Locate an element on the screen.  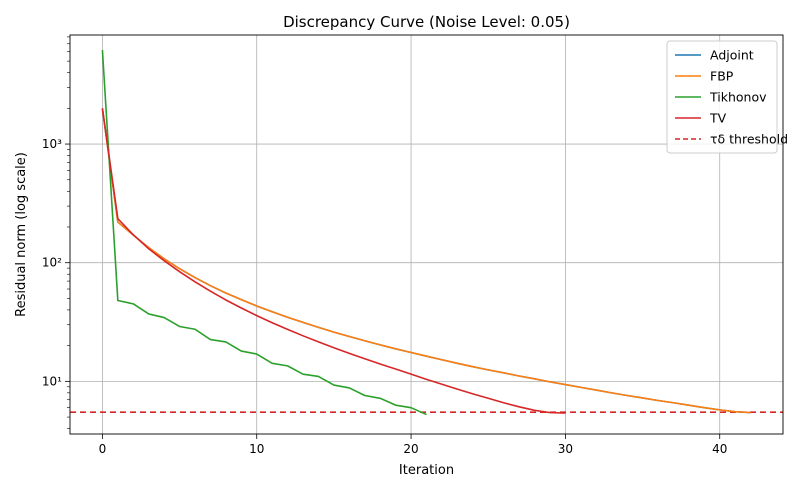
x-tick-label: 40 is located at coordinates (719, 449).